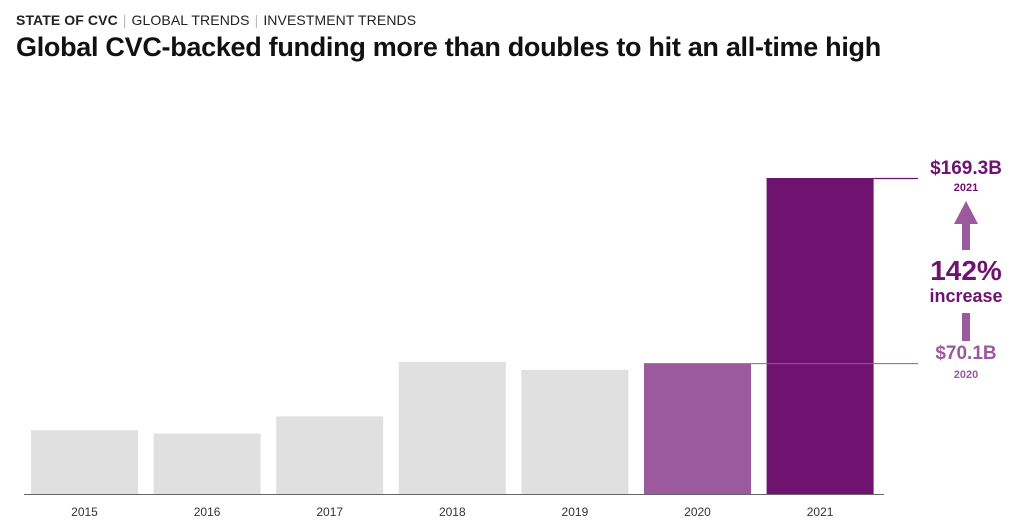 The height and width of the screenshot is (530, 1024). What do you see at coordinates (966, 327) in the screenshot?
I see `increase-arrow-shaft-lower` at bounding box center [966, 327].